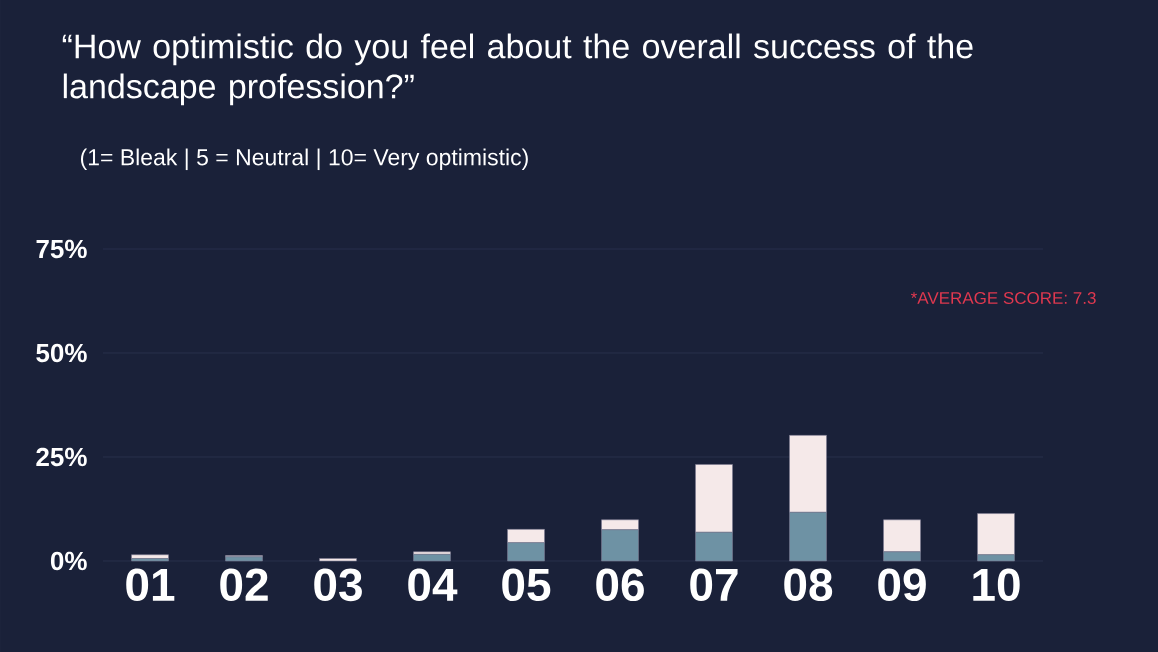 Image resolution: width=1158 pixels, height=652 pixels. Describe the element at coordinates (517, 69) in the screenshot. I see `chart-title: “How optimistic do you feel about the overall success of the landscape profession?”` at that location.